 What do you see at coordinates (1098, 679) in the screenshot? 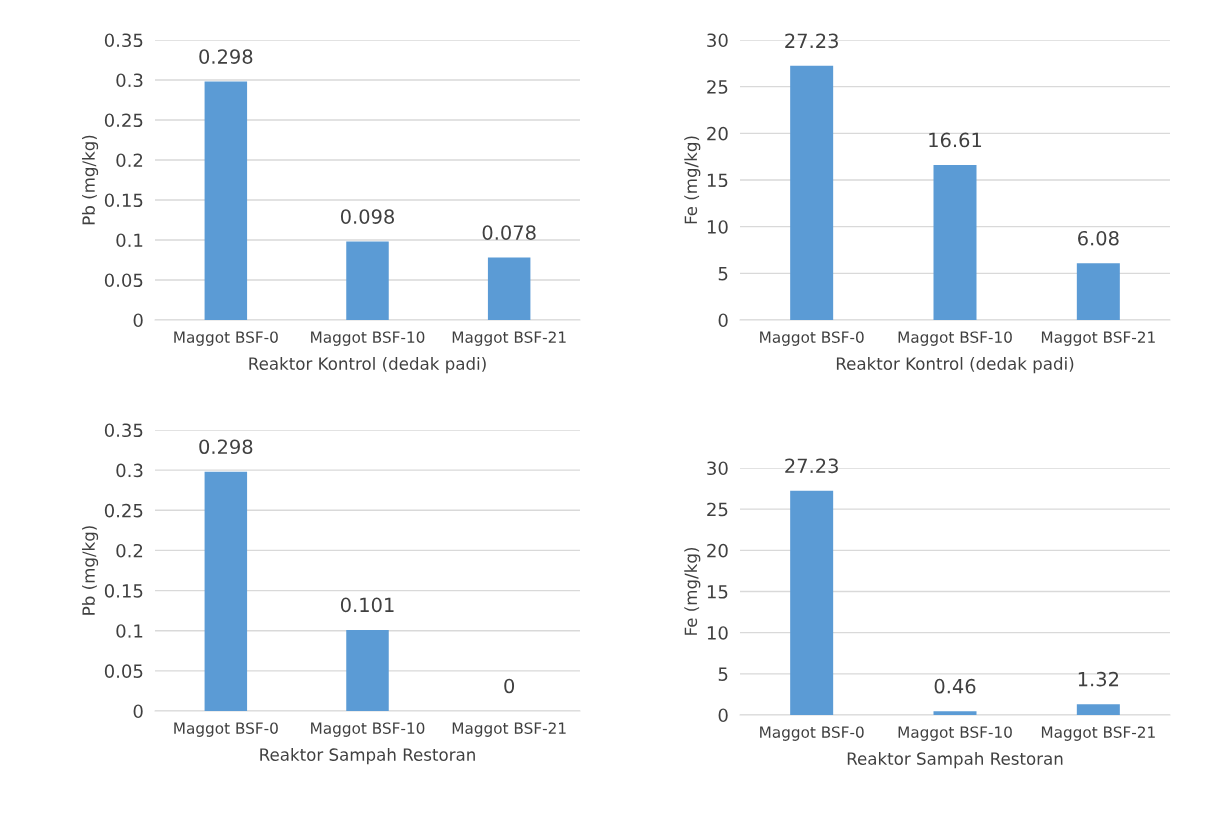
I see `data-label: 1.32` at bounding box center [1098, 679].